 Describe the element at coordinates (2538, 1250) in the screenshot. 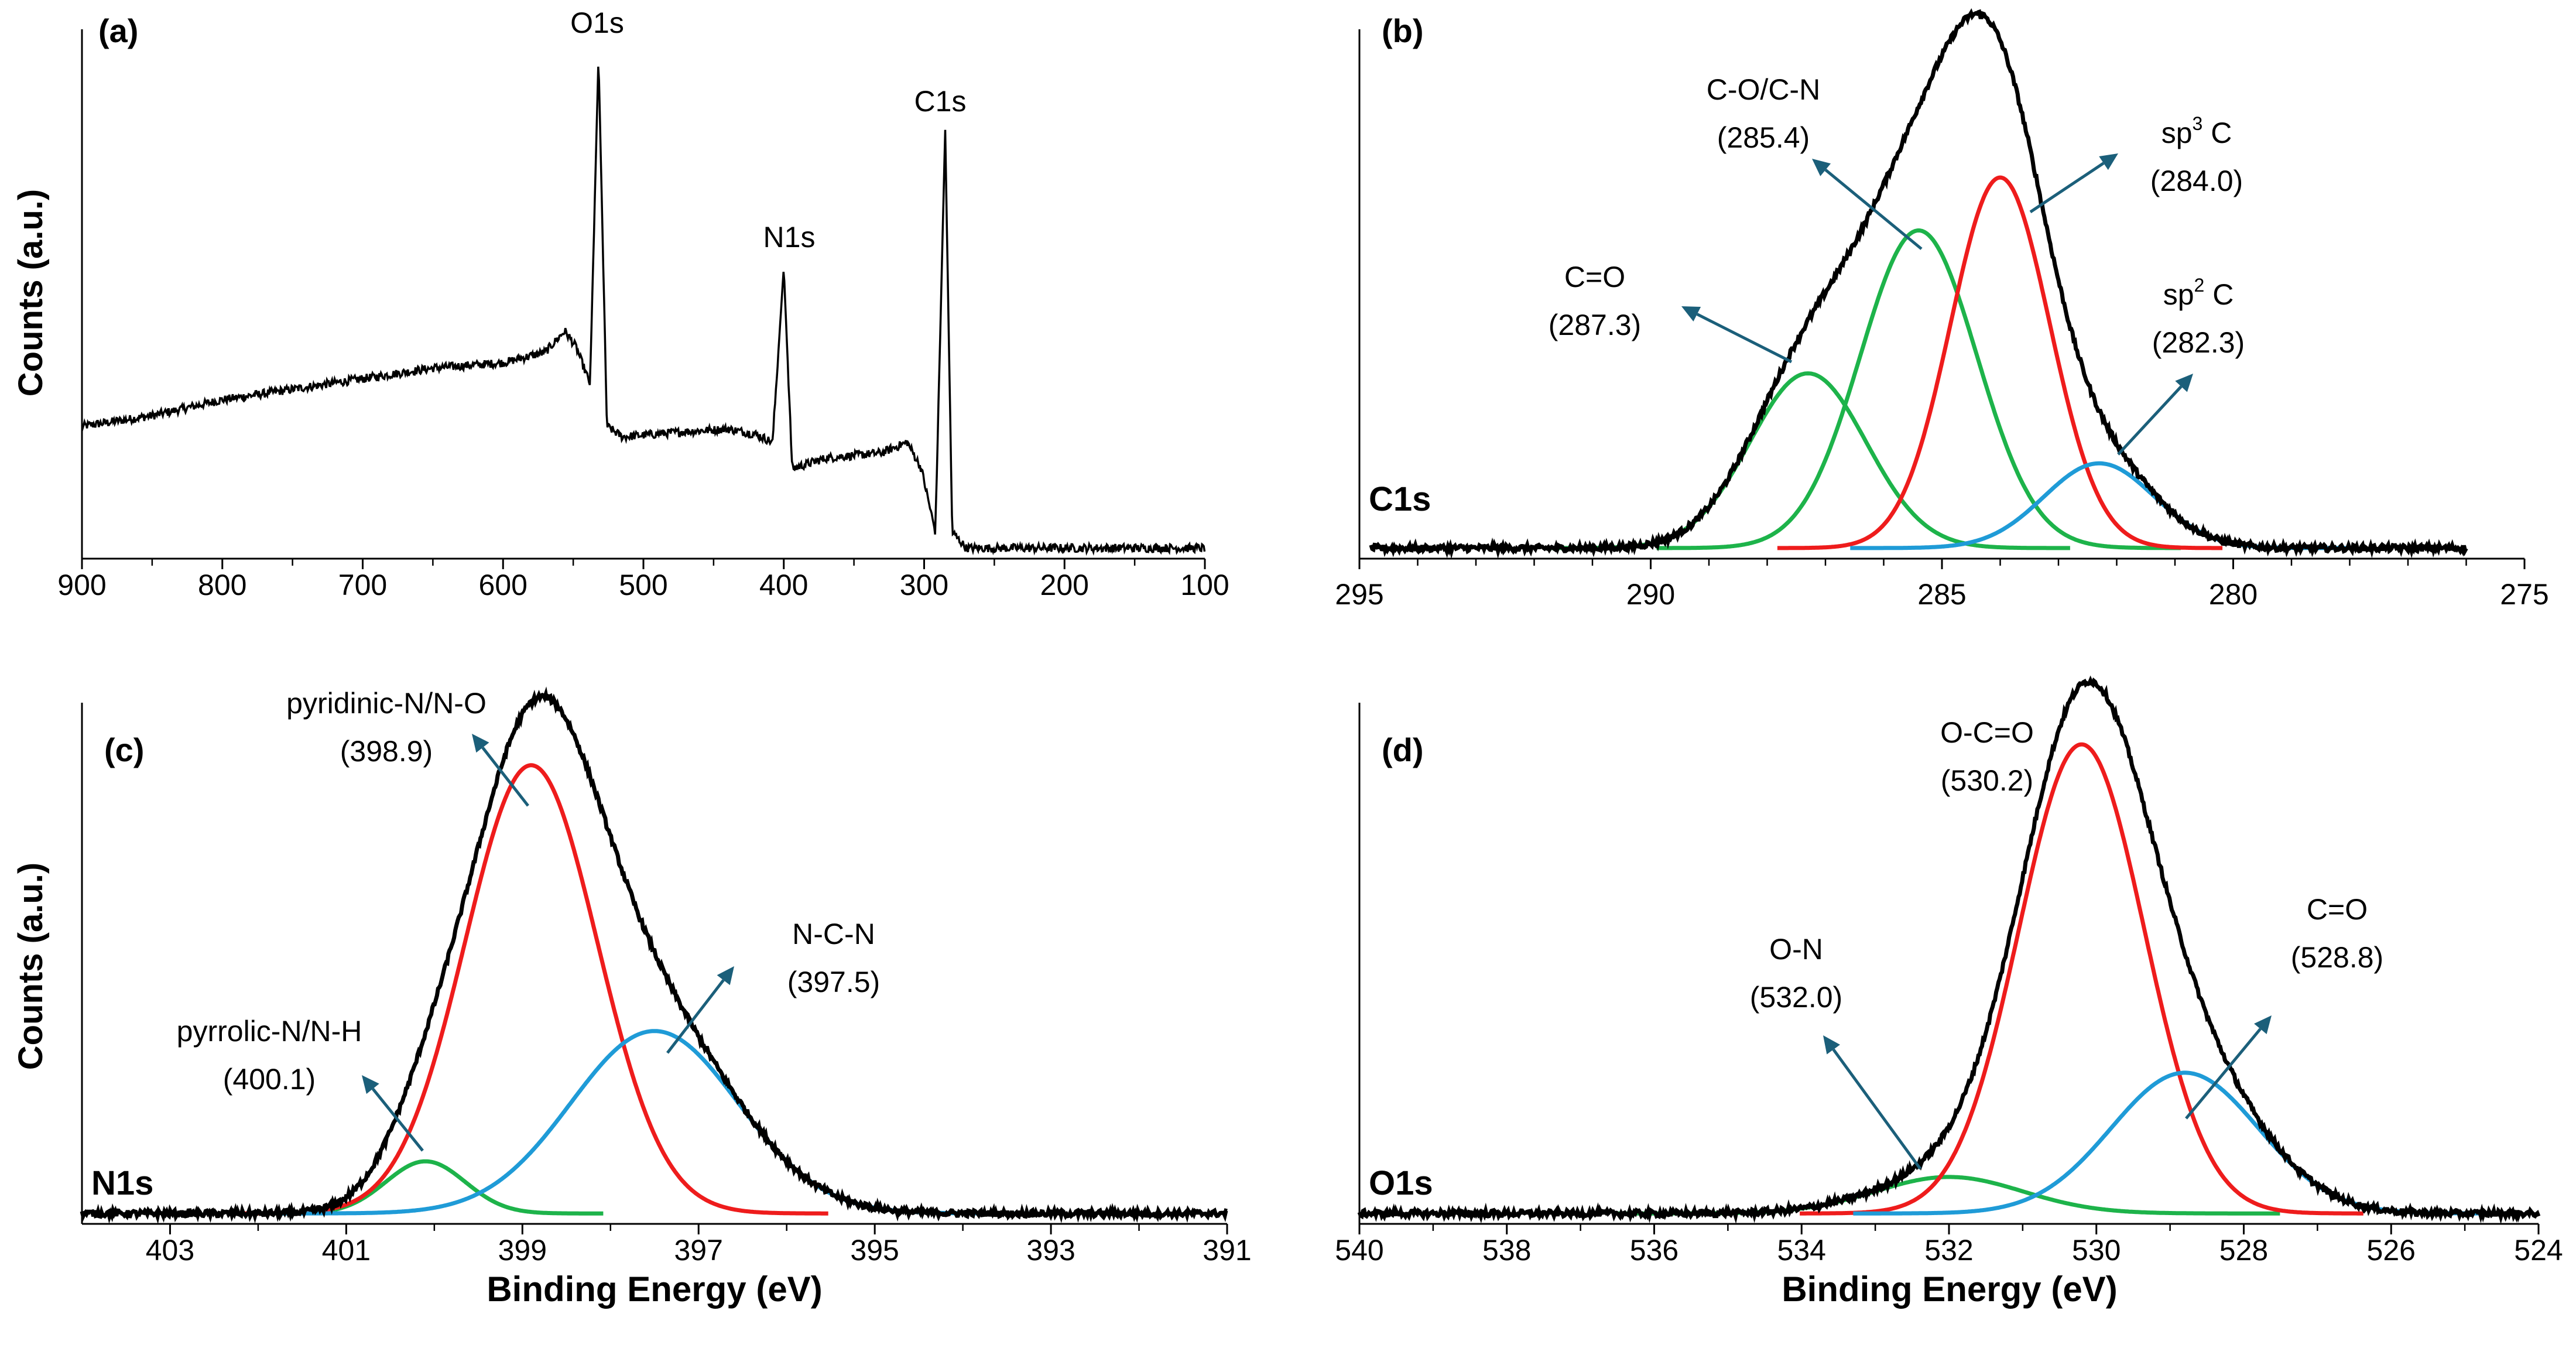

I see `x-tick-label: 524` at that location.